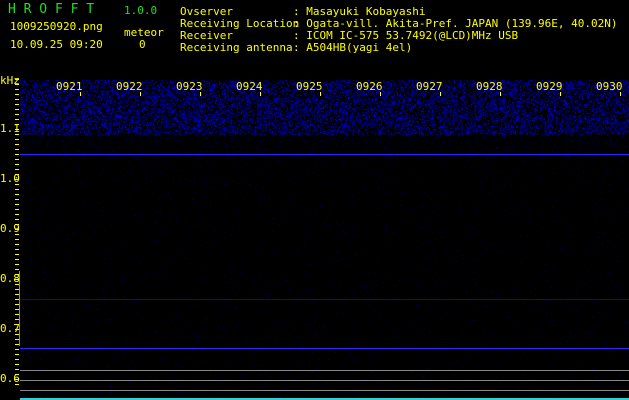  What do you see at coordinates (353, 47) in the screenshot?
I see `antenna-value: : A504HB(yagi 4el)` at bounding box center [353, 47].